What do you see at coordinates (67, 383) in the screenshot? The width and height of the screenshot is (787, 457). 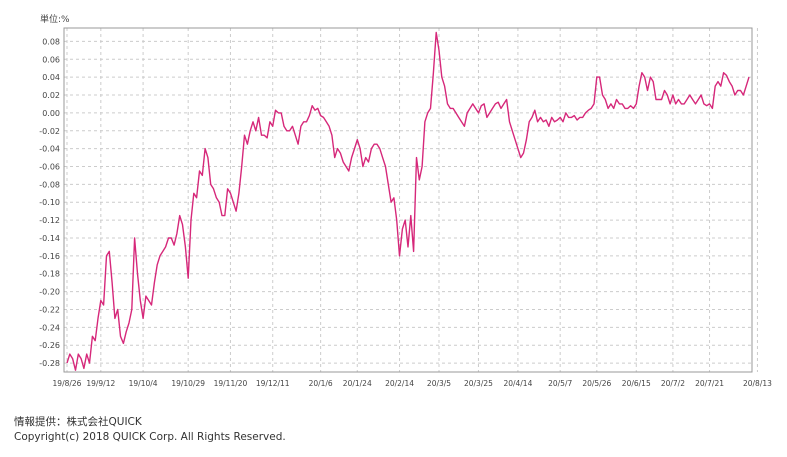 I see `x-tick-label: 19/8/26` at bounding box center [67, 383].